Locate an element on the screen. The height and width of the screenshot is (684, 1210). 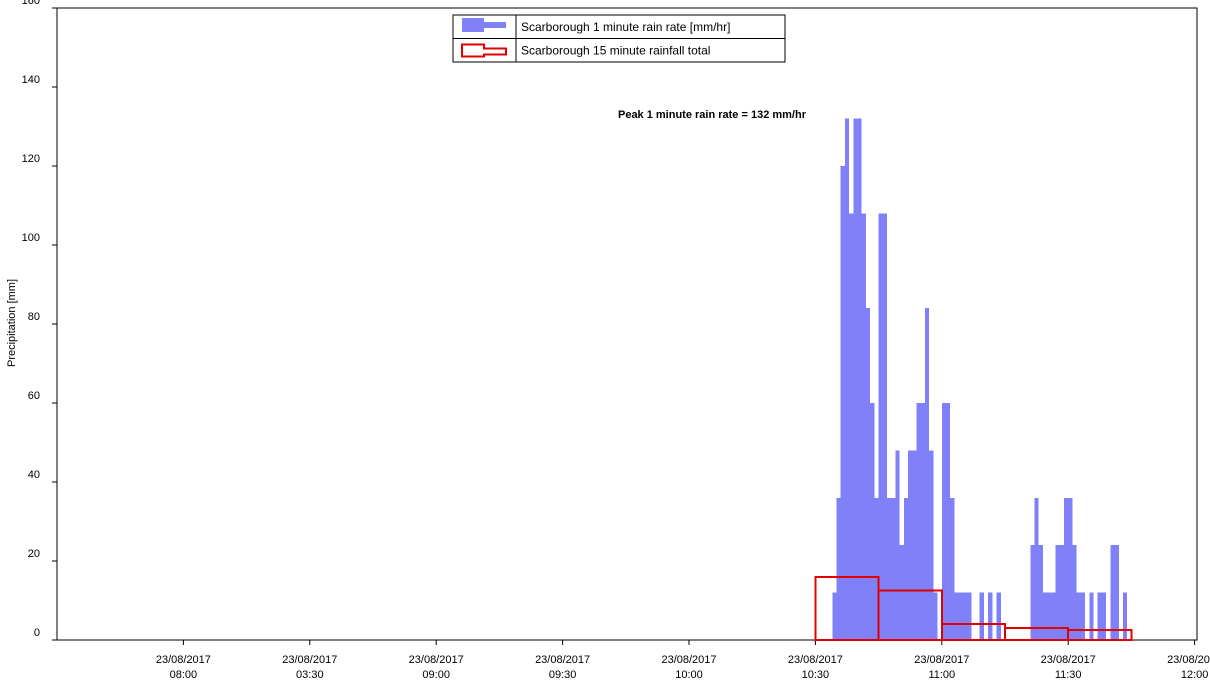
annotation: Peak 1 minute rain rate = 132 mm/hr is located at coordinates (712, 115).